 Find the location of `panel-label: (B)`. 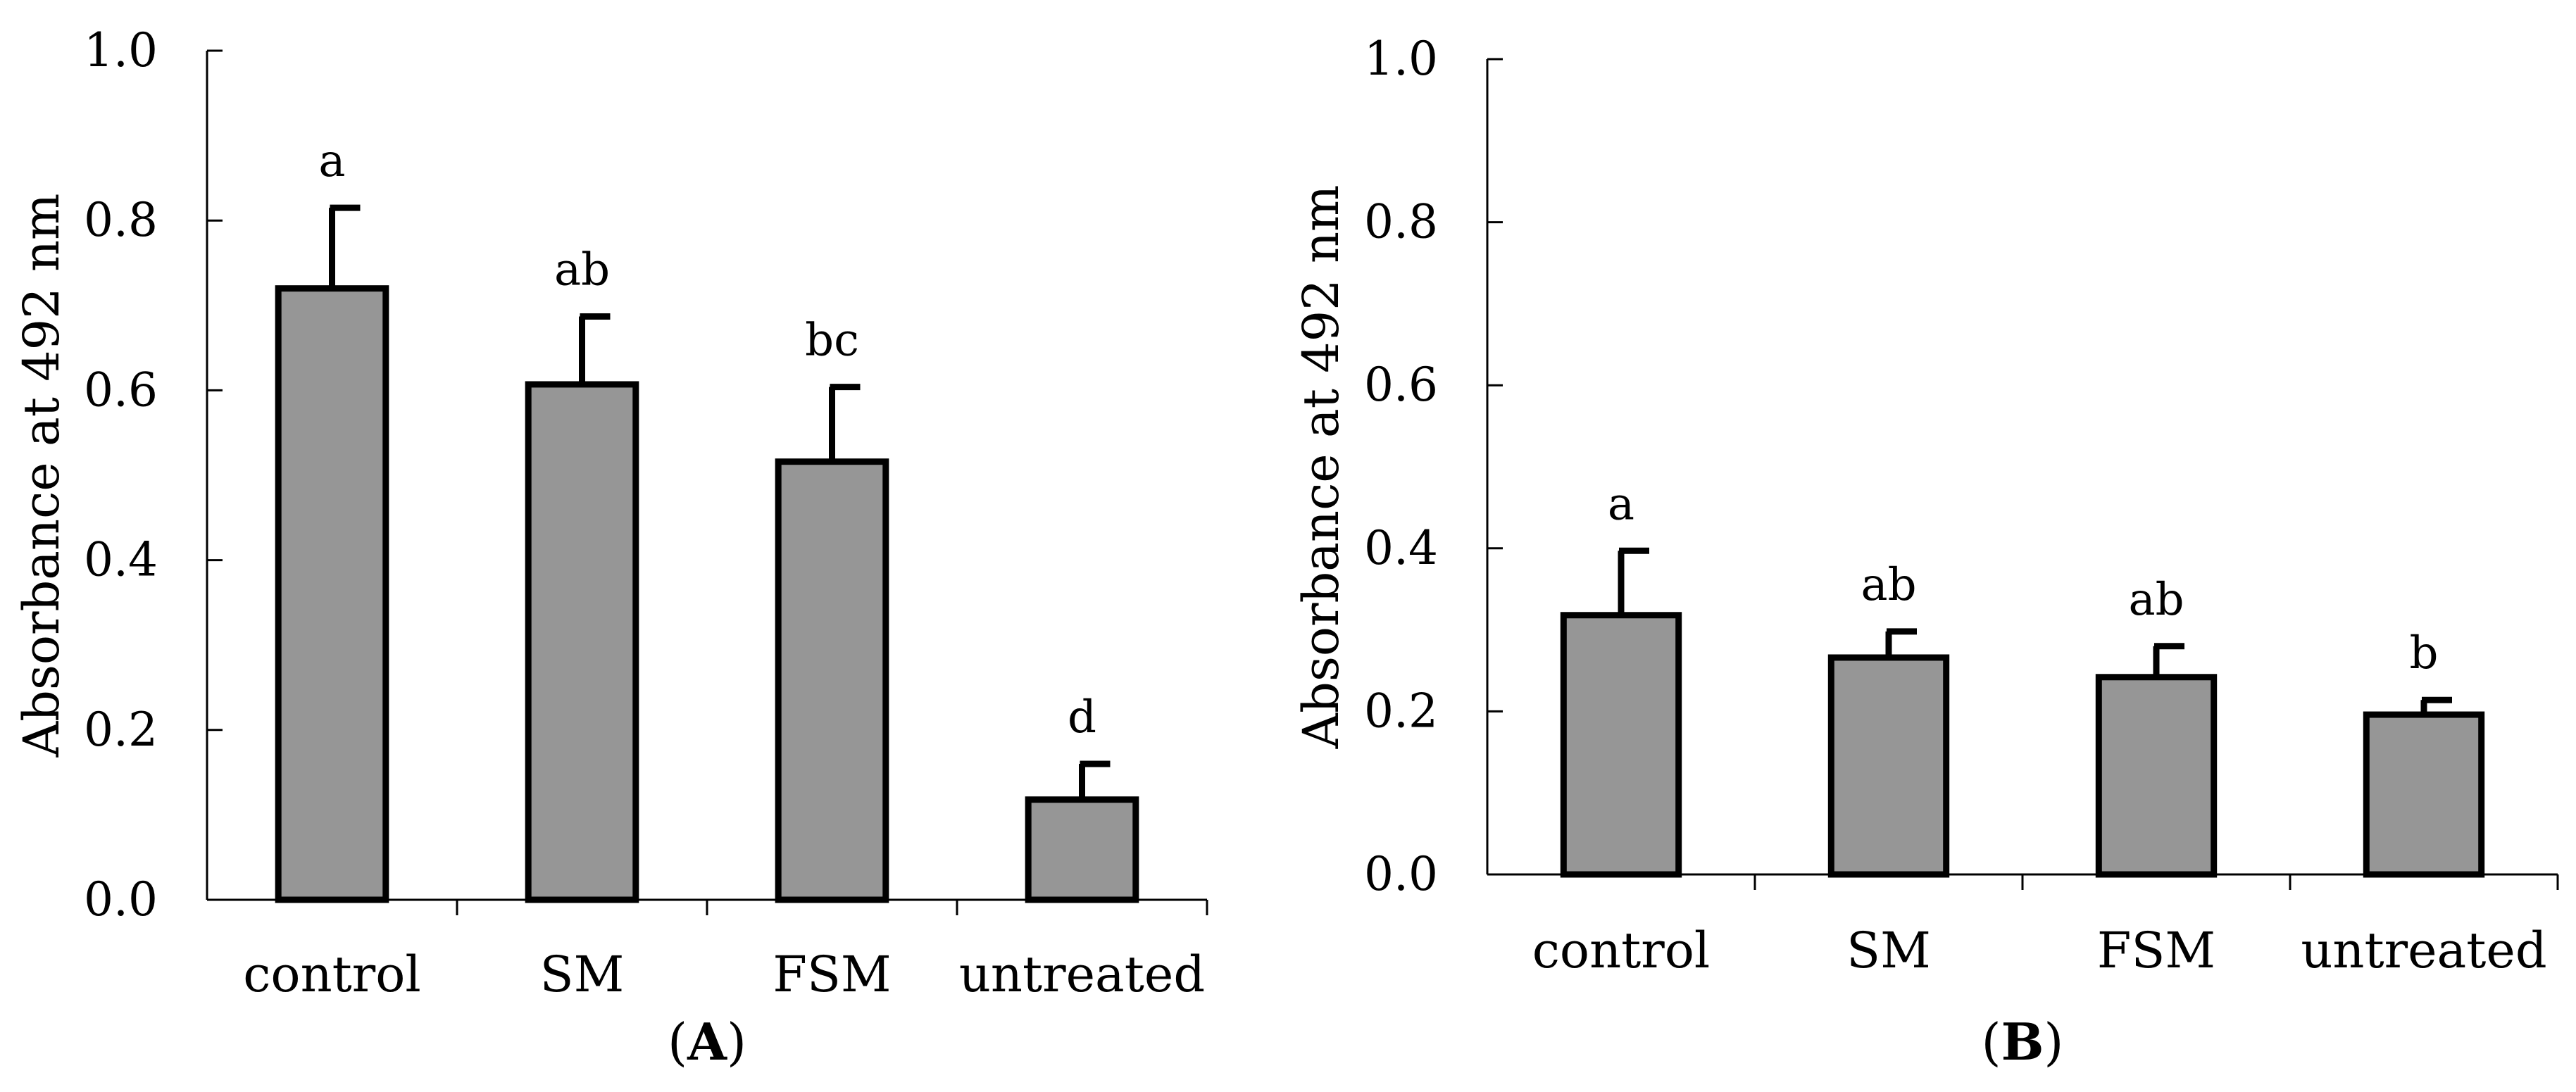

panel-label: (B) is located at coordinates (2022, 1042).